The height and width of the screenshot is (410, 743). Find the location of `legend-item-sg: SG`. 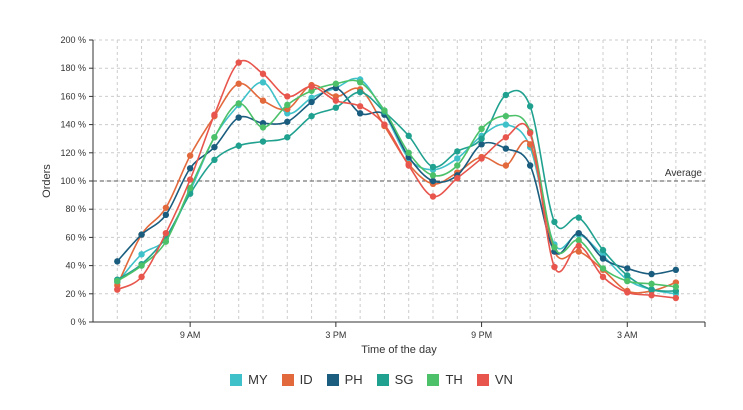

legend-item-sg: SG is located at coordinates (394, 379).